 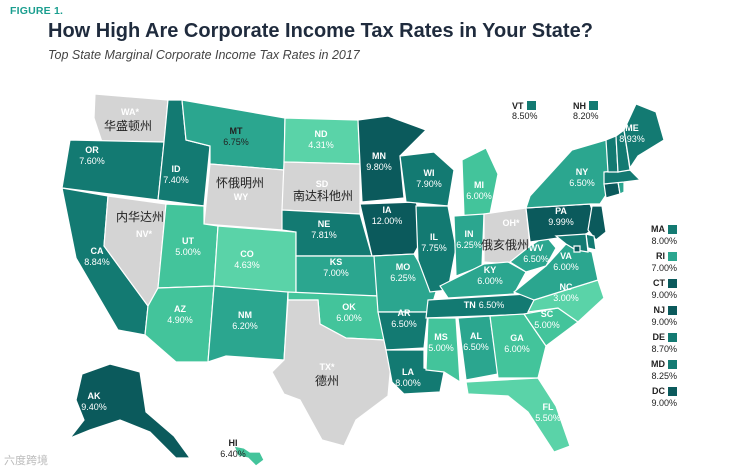 What do you see at coordinates (249, 456) in the screenshot?
I see `state-HI` at bounding box center [249, 456].